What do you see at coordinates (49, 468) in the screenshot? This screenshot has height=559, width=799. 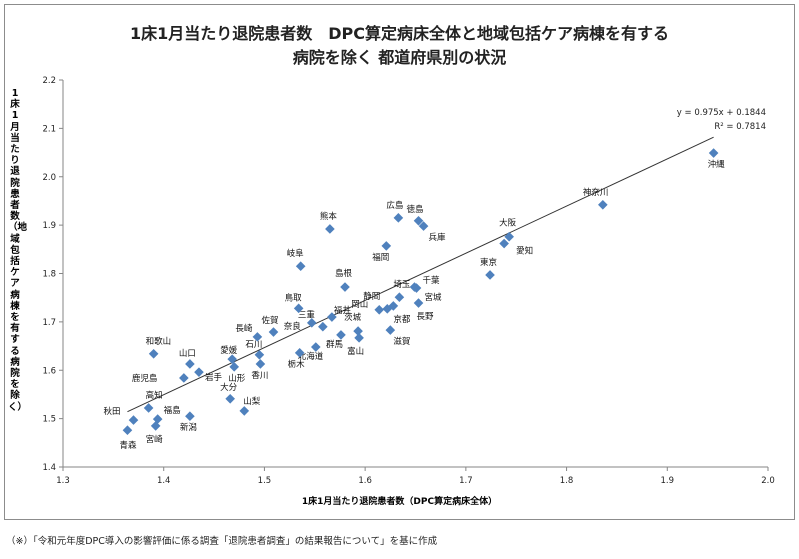 I see `y-tick-label: 1.4` at bounding box center [49, 468].